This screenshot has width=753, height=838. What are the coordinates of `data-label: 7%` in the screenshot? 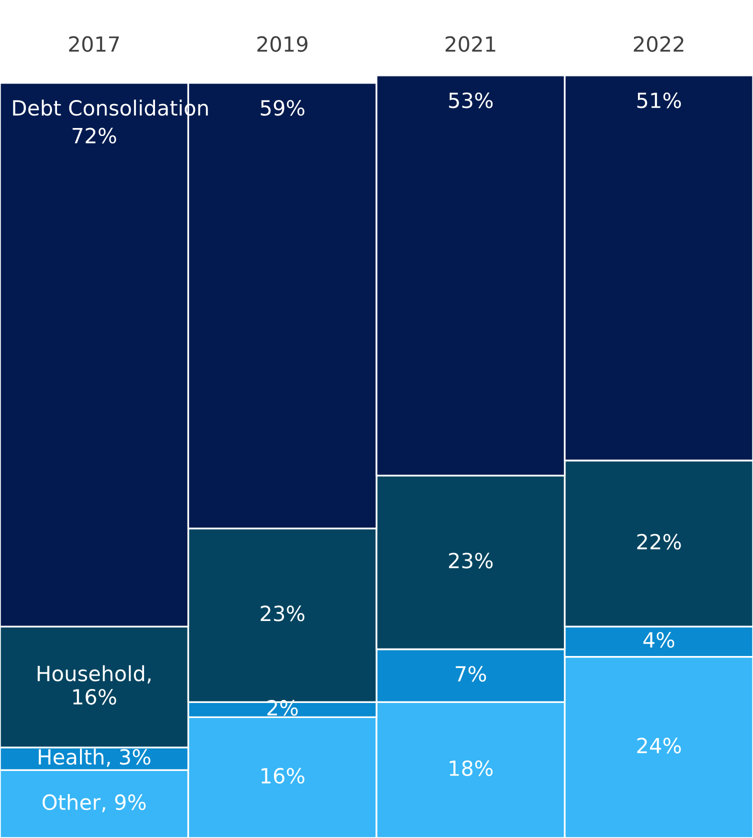 It's located at (471, 674).